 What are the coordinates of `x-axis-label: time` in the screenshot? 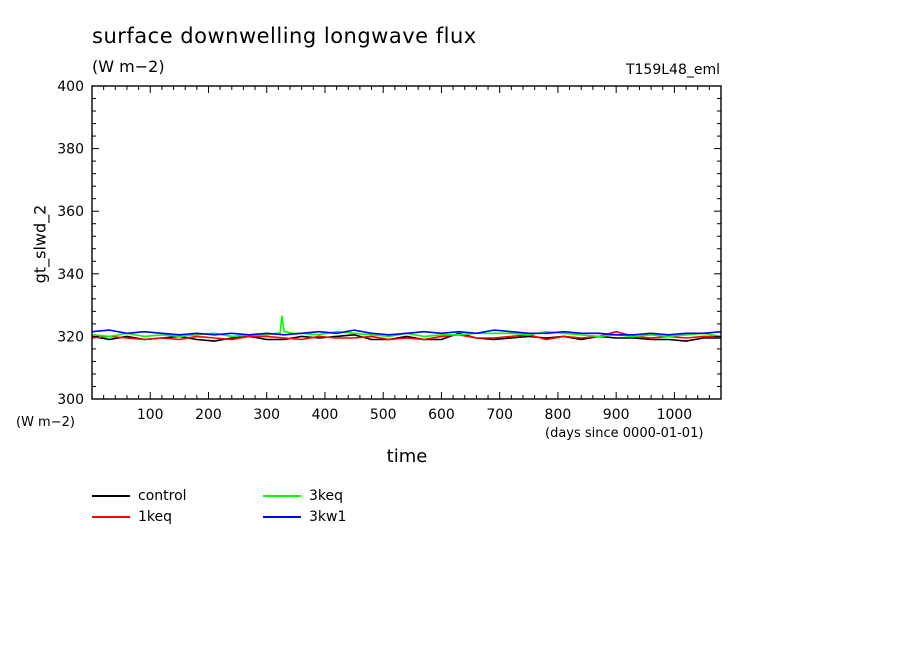 It's located at (407, 456).